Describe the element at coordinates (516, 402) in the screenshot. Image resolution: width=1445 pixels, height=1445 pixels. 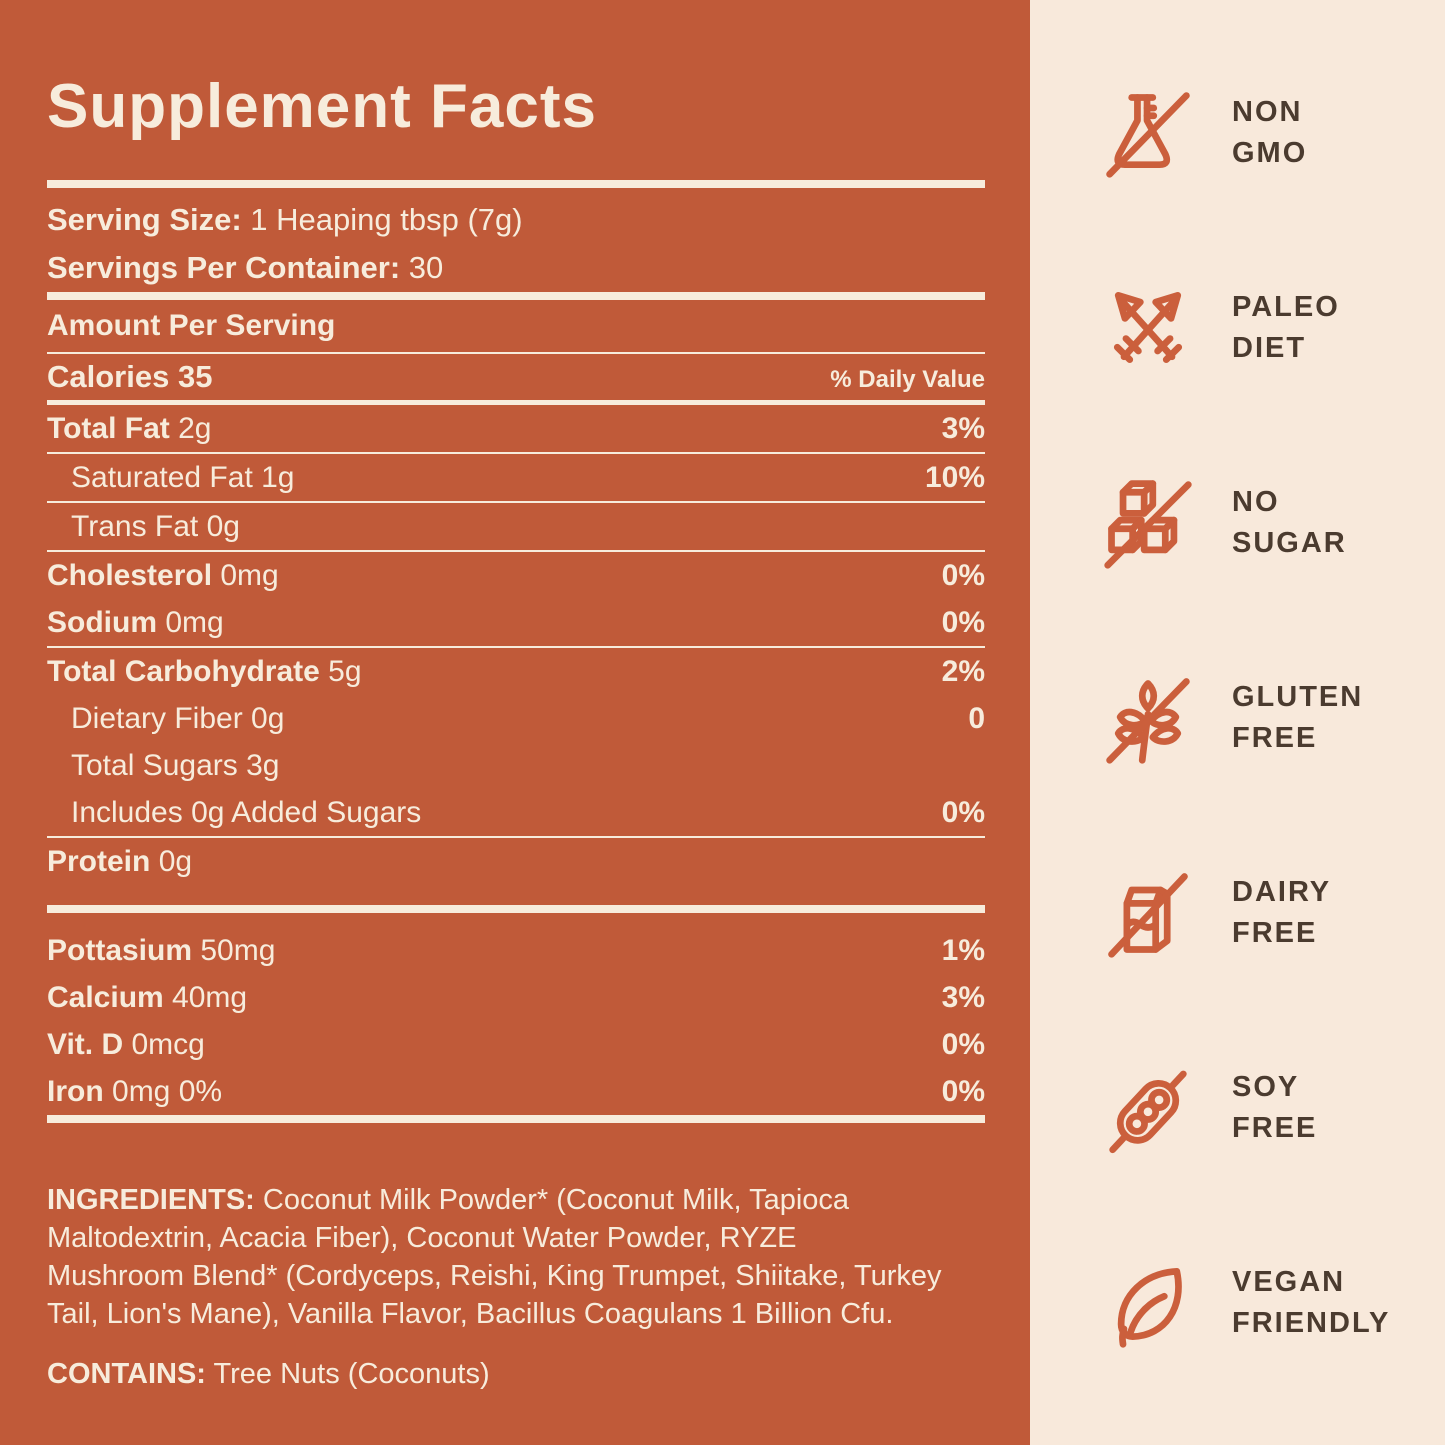
I see `divider-medium` at that location.